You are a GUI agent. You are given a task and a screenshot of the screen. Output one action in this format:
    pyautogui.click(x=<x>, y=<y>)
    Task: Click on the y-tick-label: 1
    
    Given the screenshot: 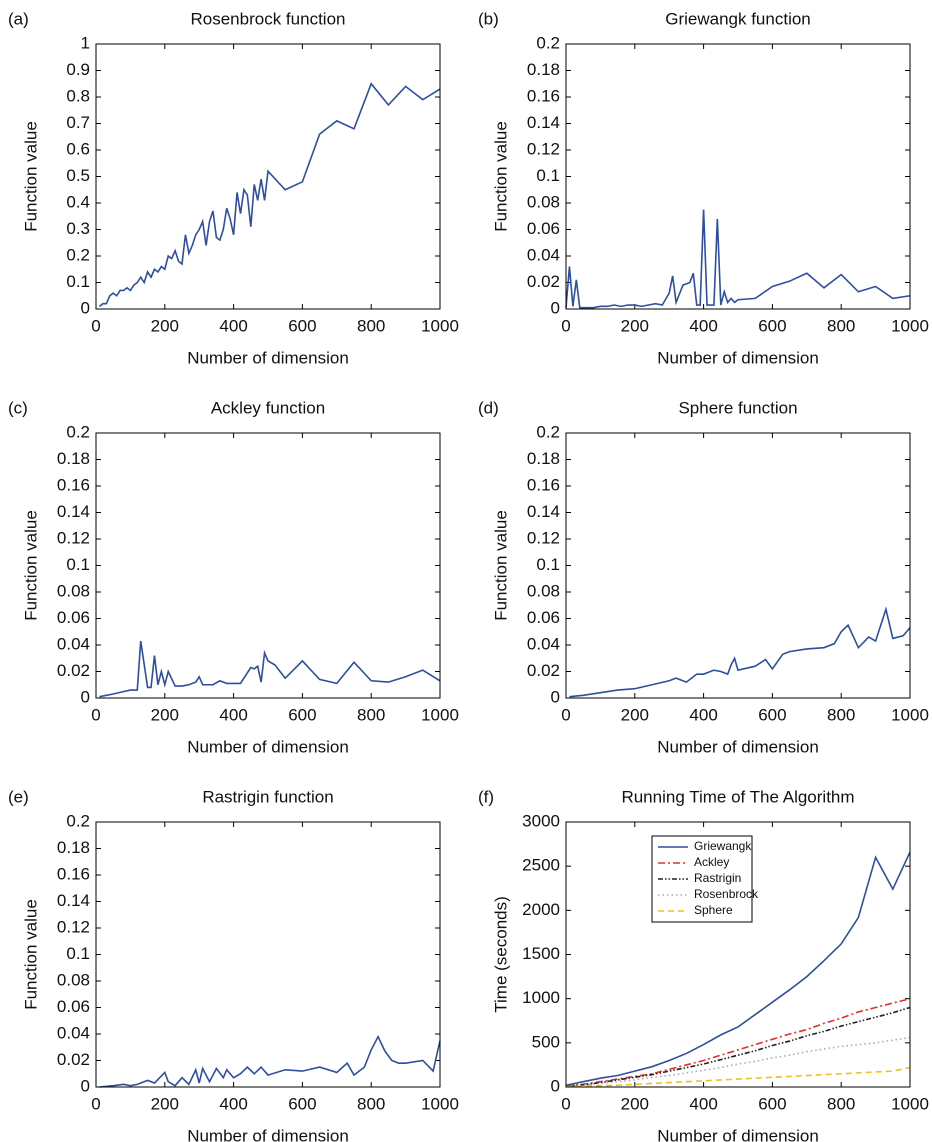 What is the action you would take?
    pyautogui.click(x=85, y=42)
    